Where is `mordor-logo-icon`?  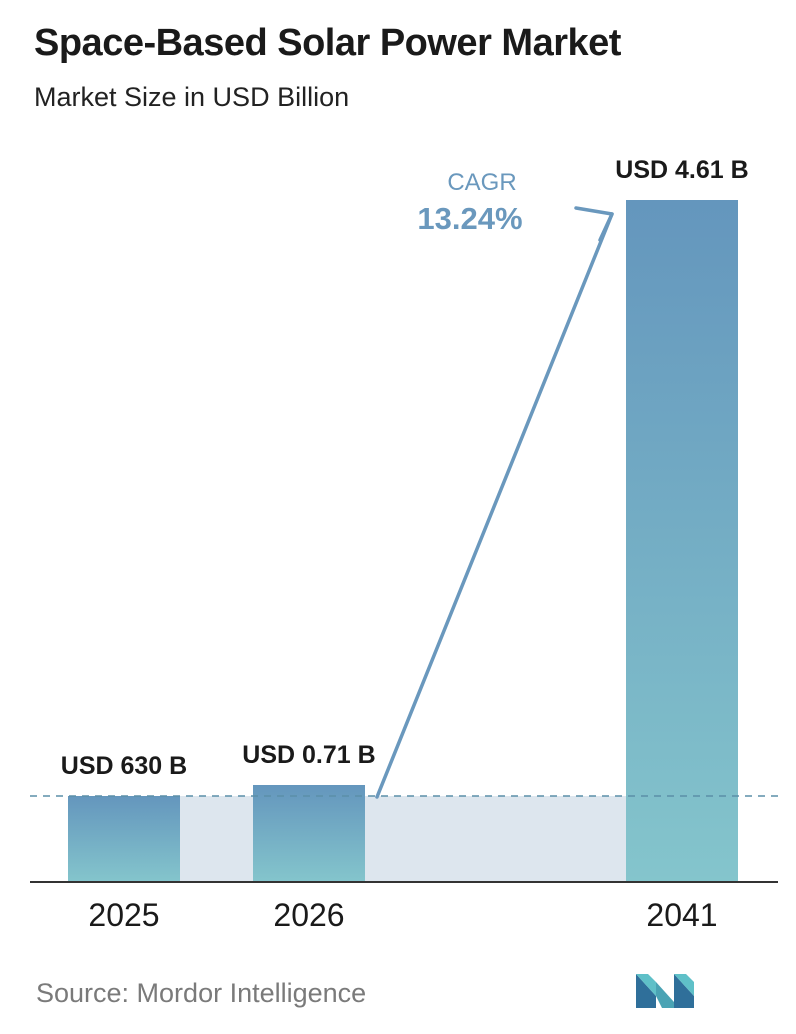 mordor-logo-icon is located at coordinates (665, 991).